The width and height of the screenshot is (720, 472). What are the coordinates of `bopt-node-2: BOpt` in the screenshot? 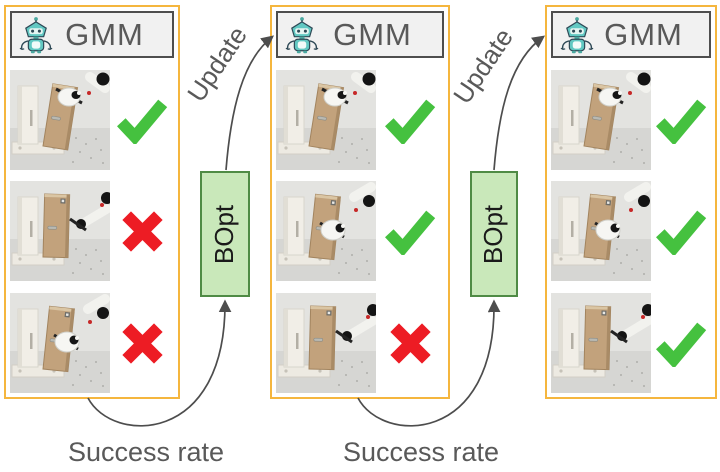 It's located at (494, 234).